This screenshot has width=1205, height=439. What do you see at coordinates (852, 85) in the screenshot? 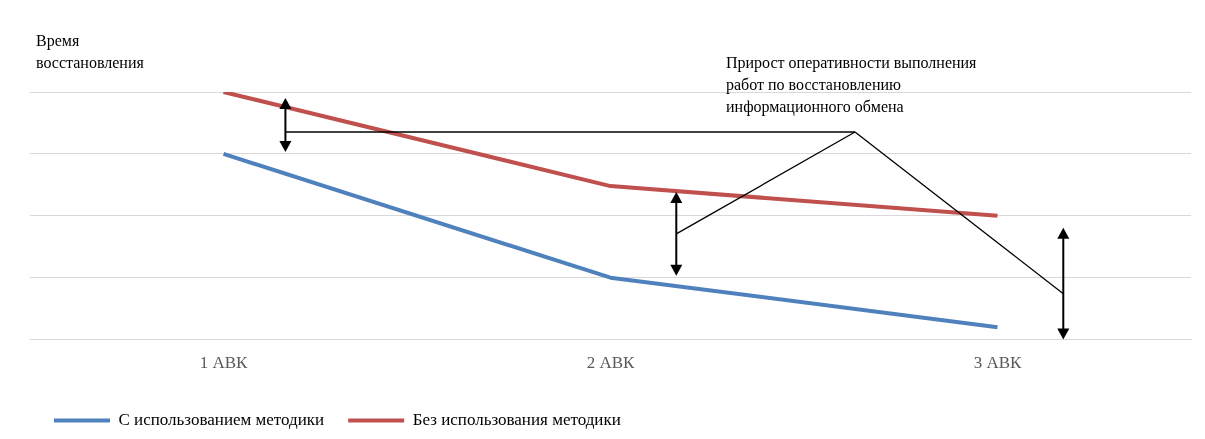
I see `annotation: Прирост оперативности выполнения работ по восстановлению информационного обмена` at bounding box center [852, 85].